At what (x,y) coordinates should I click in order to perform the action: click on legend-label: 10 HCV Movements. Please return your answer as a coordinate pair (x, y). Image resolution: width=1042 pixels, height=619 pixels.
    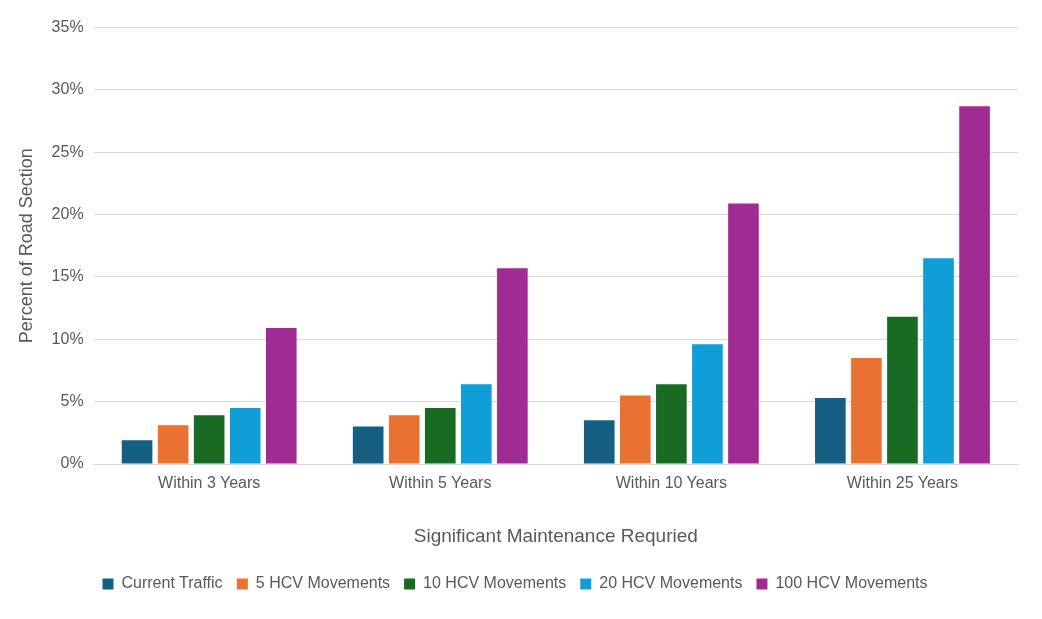
    Looking at the image, I should click on (495, 583).